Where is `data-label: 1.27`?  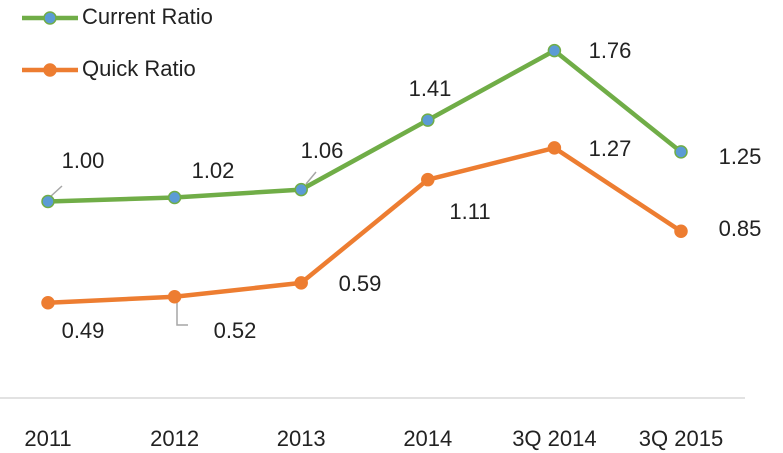 data-label: 1.27 is located at coordinates (610, 148).